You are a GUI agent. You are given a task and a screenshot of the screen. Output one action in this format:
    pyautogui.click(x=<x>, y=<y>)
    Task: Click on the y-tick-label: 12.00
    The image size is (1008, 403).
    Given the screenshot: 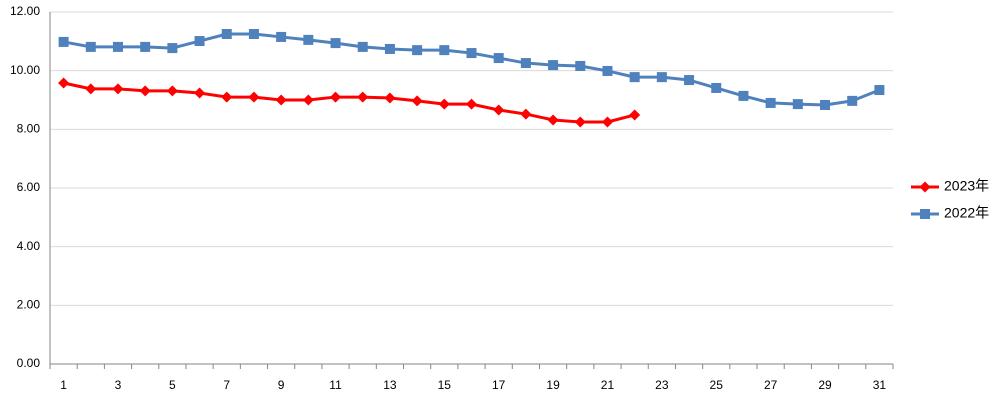 What is the action you would take?
    pyautogui.click(x=25, y=11)
    